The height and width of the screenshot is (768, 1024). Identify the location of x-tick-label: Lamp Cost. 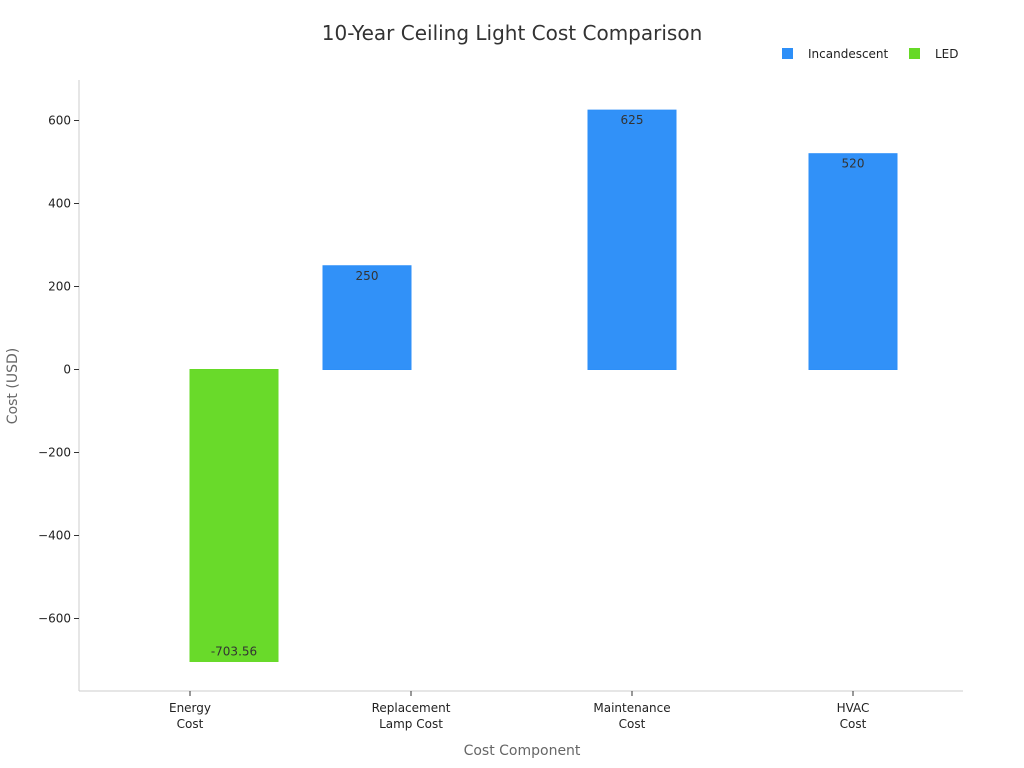
(411, 724).